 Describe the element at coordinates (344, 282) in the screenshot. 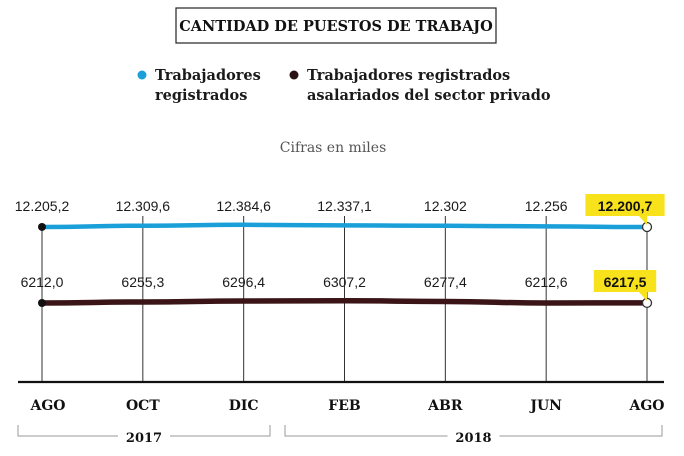

I see `data-label: 6307,2` at that location.